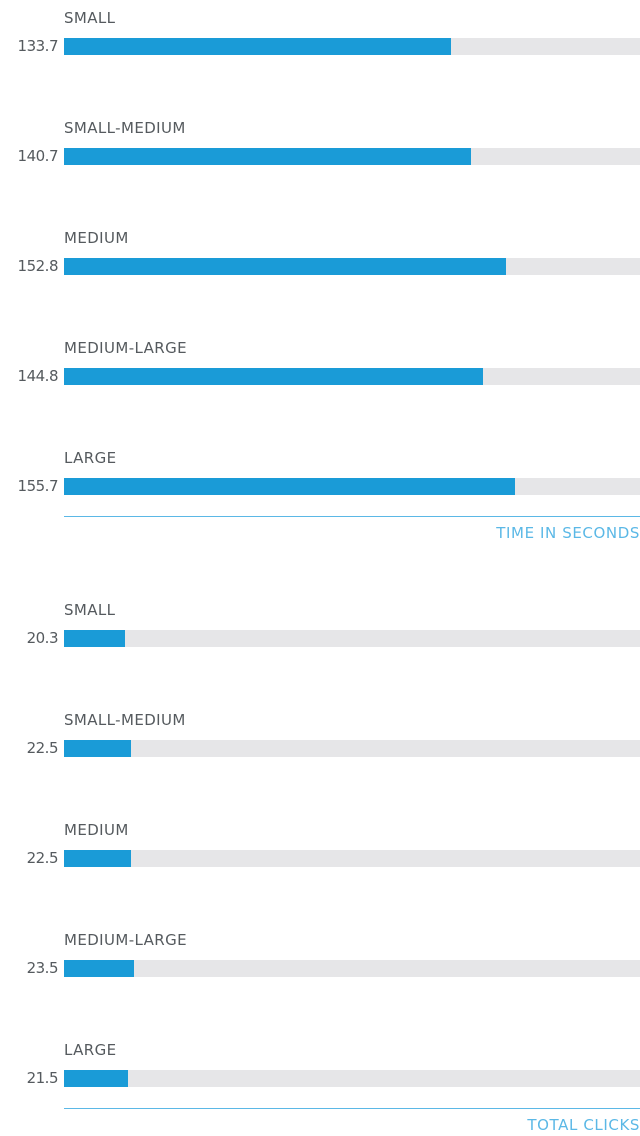 Image resolution: width=640 pixels, height=1136 pixels. Describe the element at coordinates (38, 266) in the screenshot. I see `value-label: 152.8` at that location.